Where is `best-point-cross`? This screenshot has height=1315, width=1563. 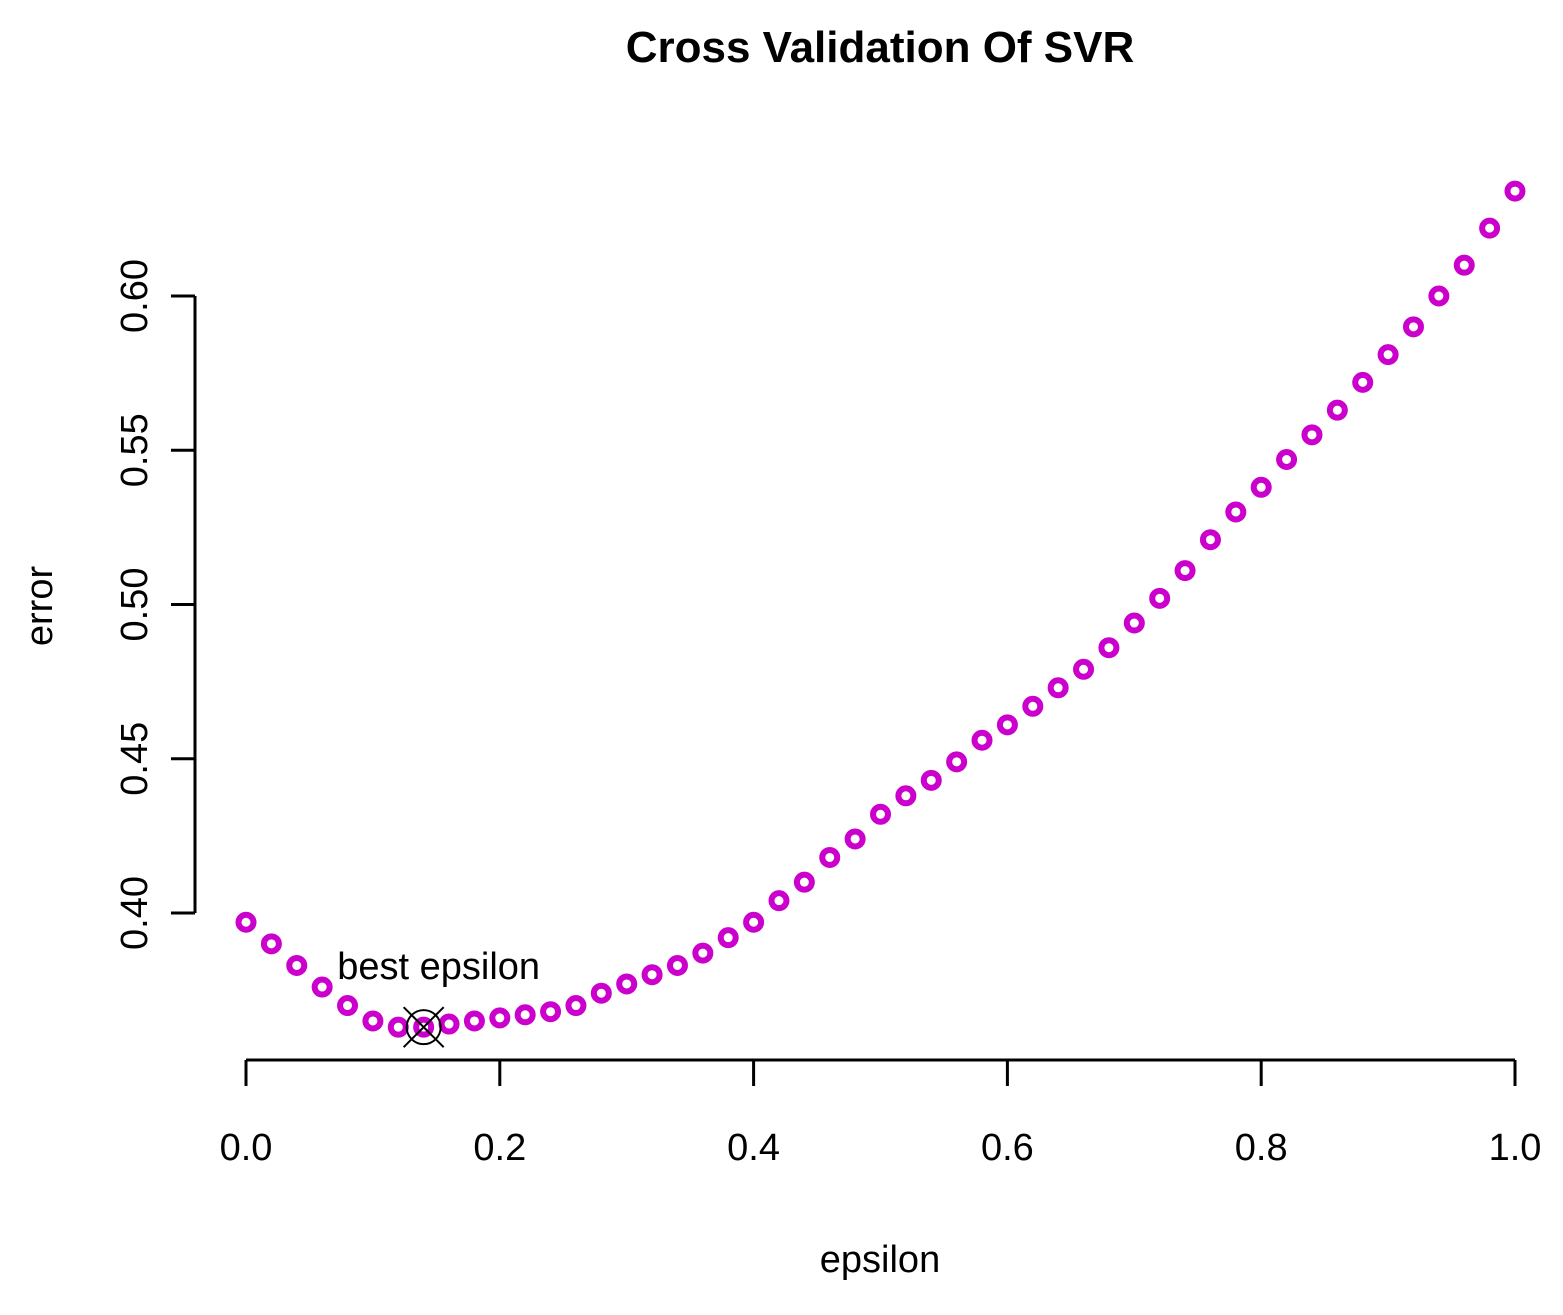 best-point-cross is located at coordinates (423, 1027).